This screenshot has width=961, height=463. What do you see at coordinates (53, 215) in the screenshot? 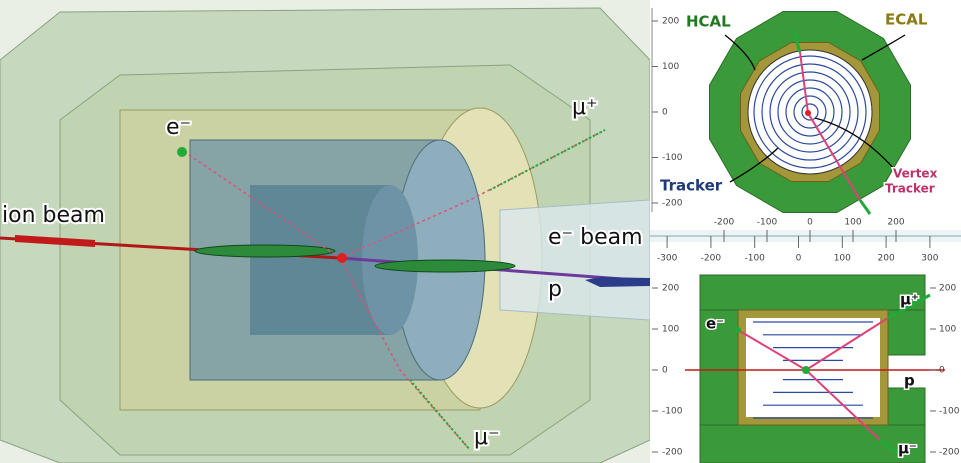
I see `ion-beam-label: ion beam` at bounding box center [53, 215].